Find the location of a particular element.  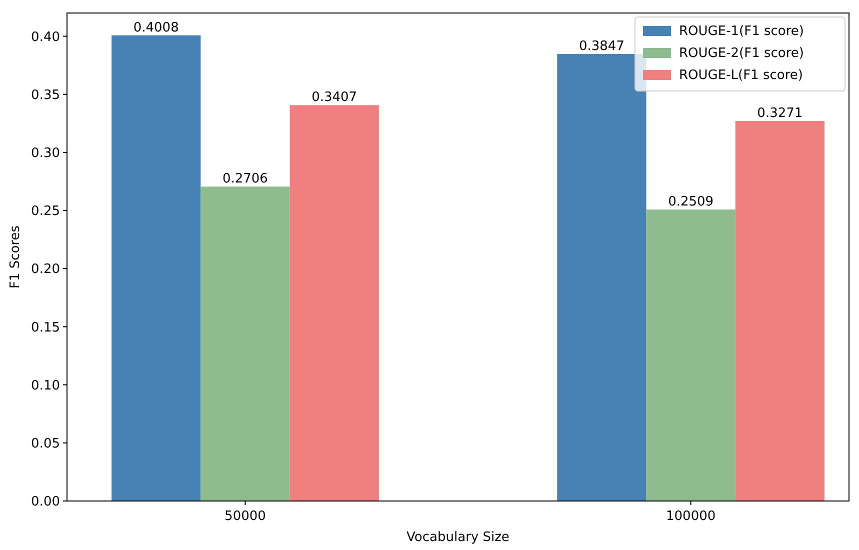

data-label: 0.2706 is located at coordinates (245, 179).